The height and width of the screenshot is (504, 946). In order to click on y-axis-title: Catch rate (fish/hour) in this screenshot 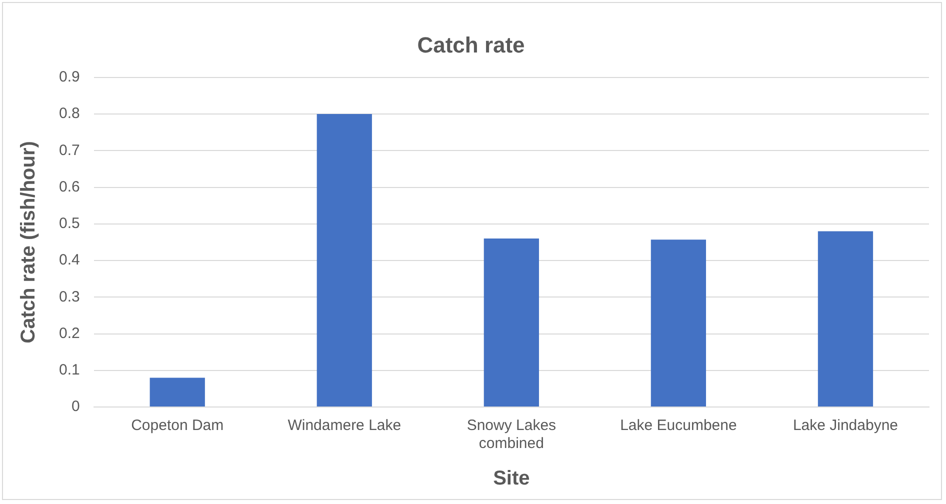, I will do `click(29, 242)`.